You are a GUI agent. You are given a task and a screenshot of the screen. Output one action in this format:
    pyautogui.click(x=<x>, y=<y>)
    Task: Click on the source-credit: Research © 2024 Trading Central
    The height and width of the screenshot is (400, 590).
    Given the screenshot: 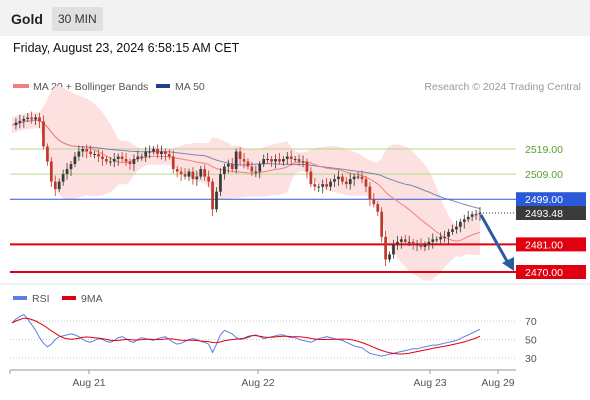 What is the action you would take?
    pyautogui.click(x=502, y=87)
    